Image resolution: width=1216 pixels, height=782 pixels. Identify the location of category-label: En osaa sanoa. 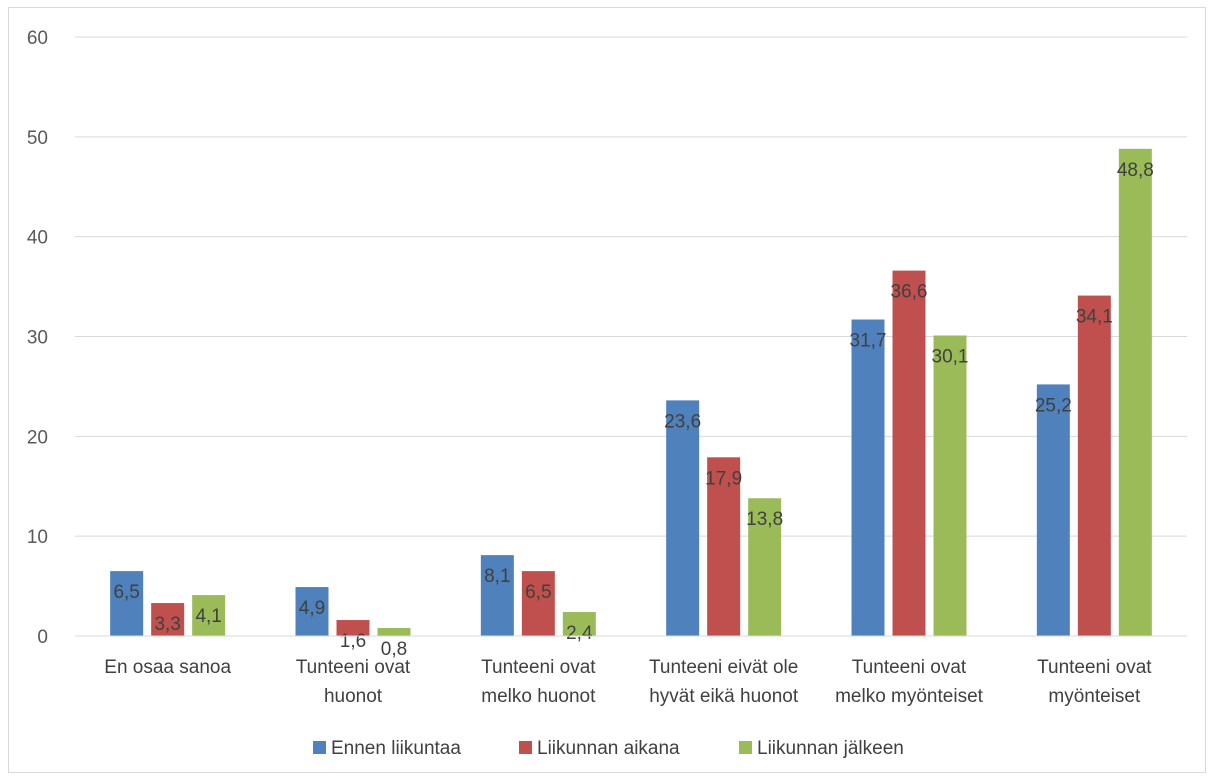
(167, 667).